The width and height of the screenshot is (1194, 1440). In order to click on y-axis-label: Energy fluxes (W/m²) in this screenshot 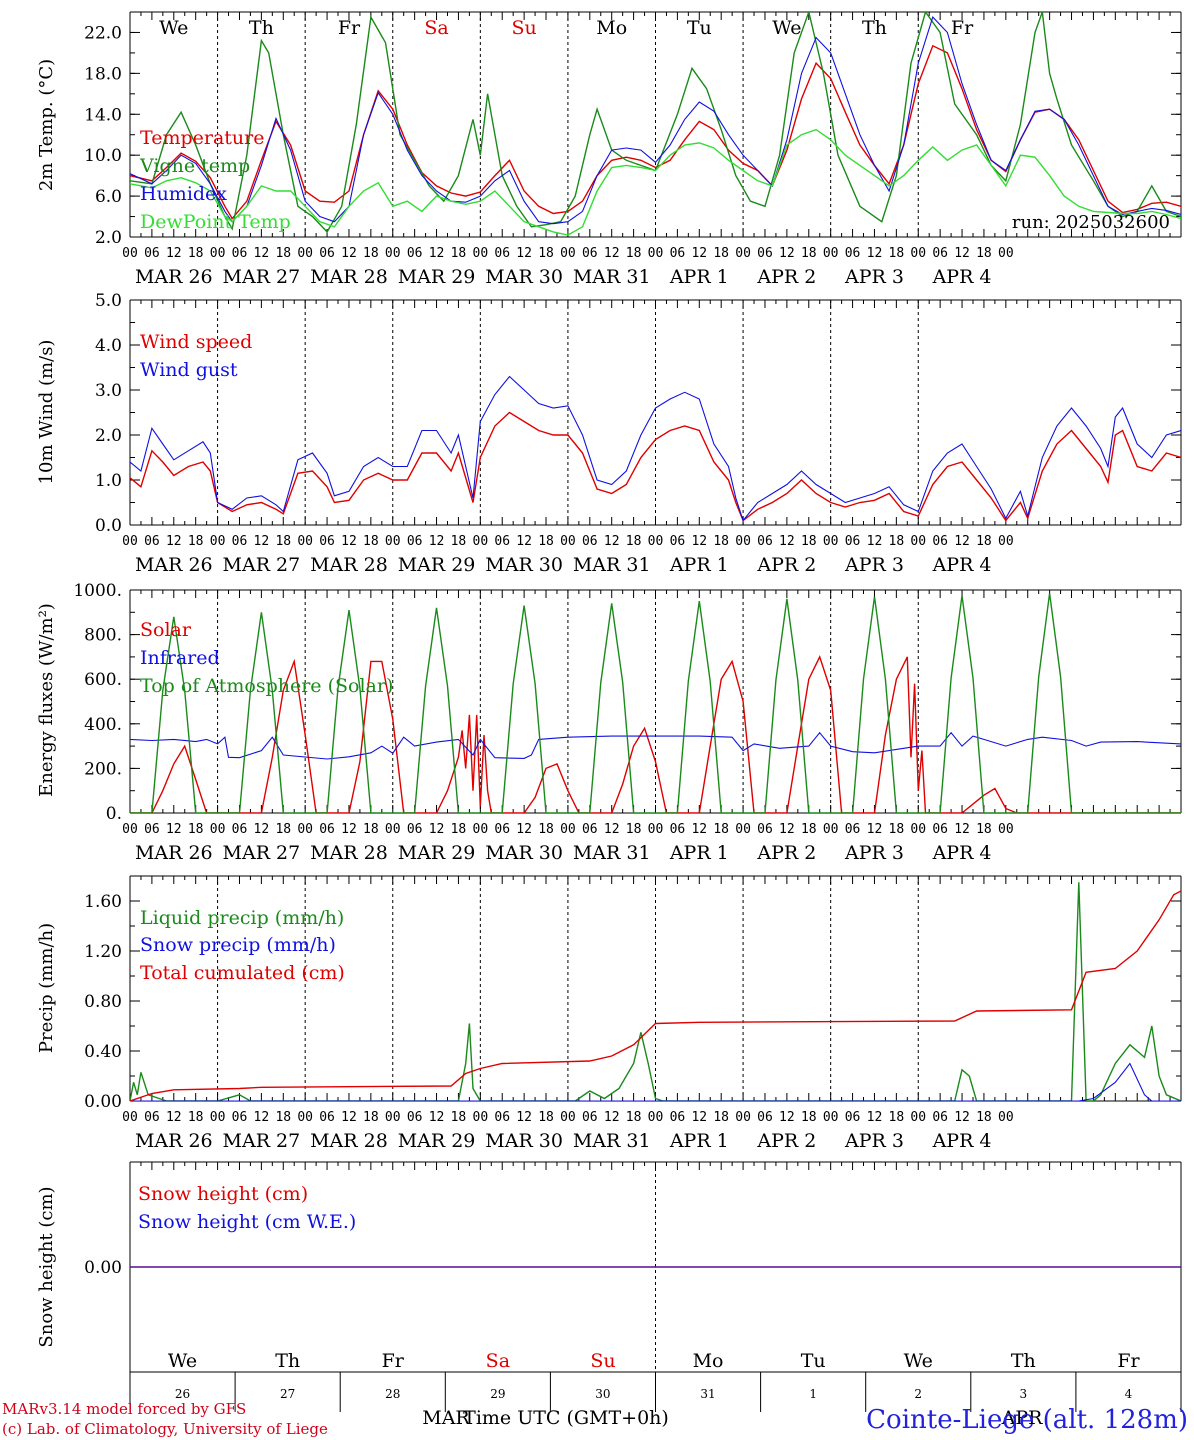, I will do `click(46, 700)`.